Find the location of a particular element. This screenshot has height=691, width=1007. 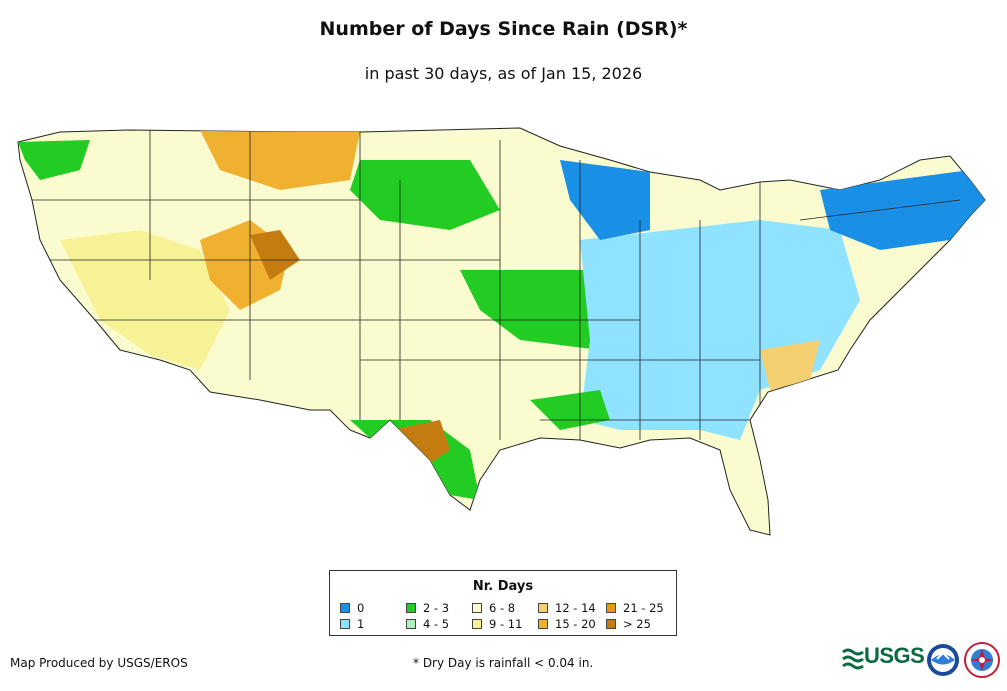

legend-item-4: 6 - 8 is located at coordinates (493, 608).